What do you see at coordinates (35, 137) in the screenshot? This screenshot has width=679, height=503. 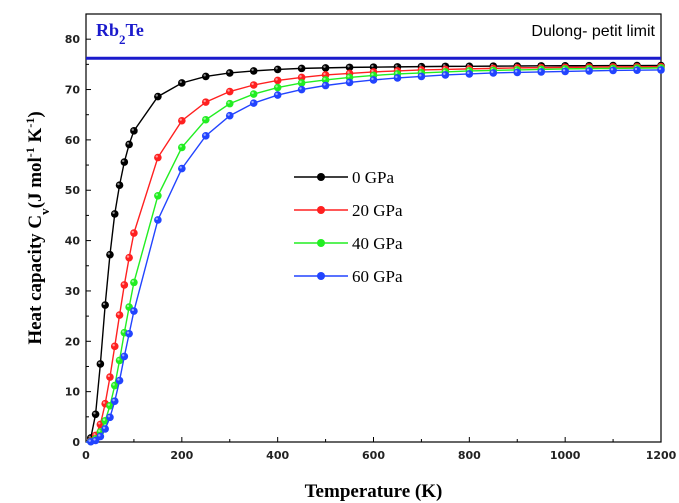 I see `y-title-unit-mid: K` at bounding box center [35, 137].